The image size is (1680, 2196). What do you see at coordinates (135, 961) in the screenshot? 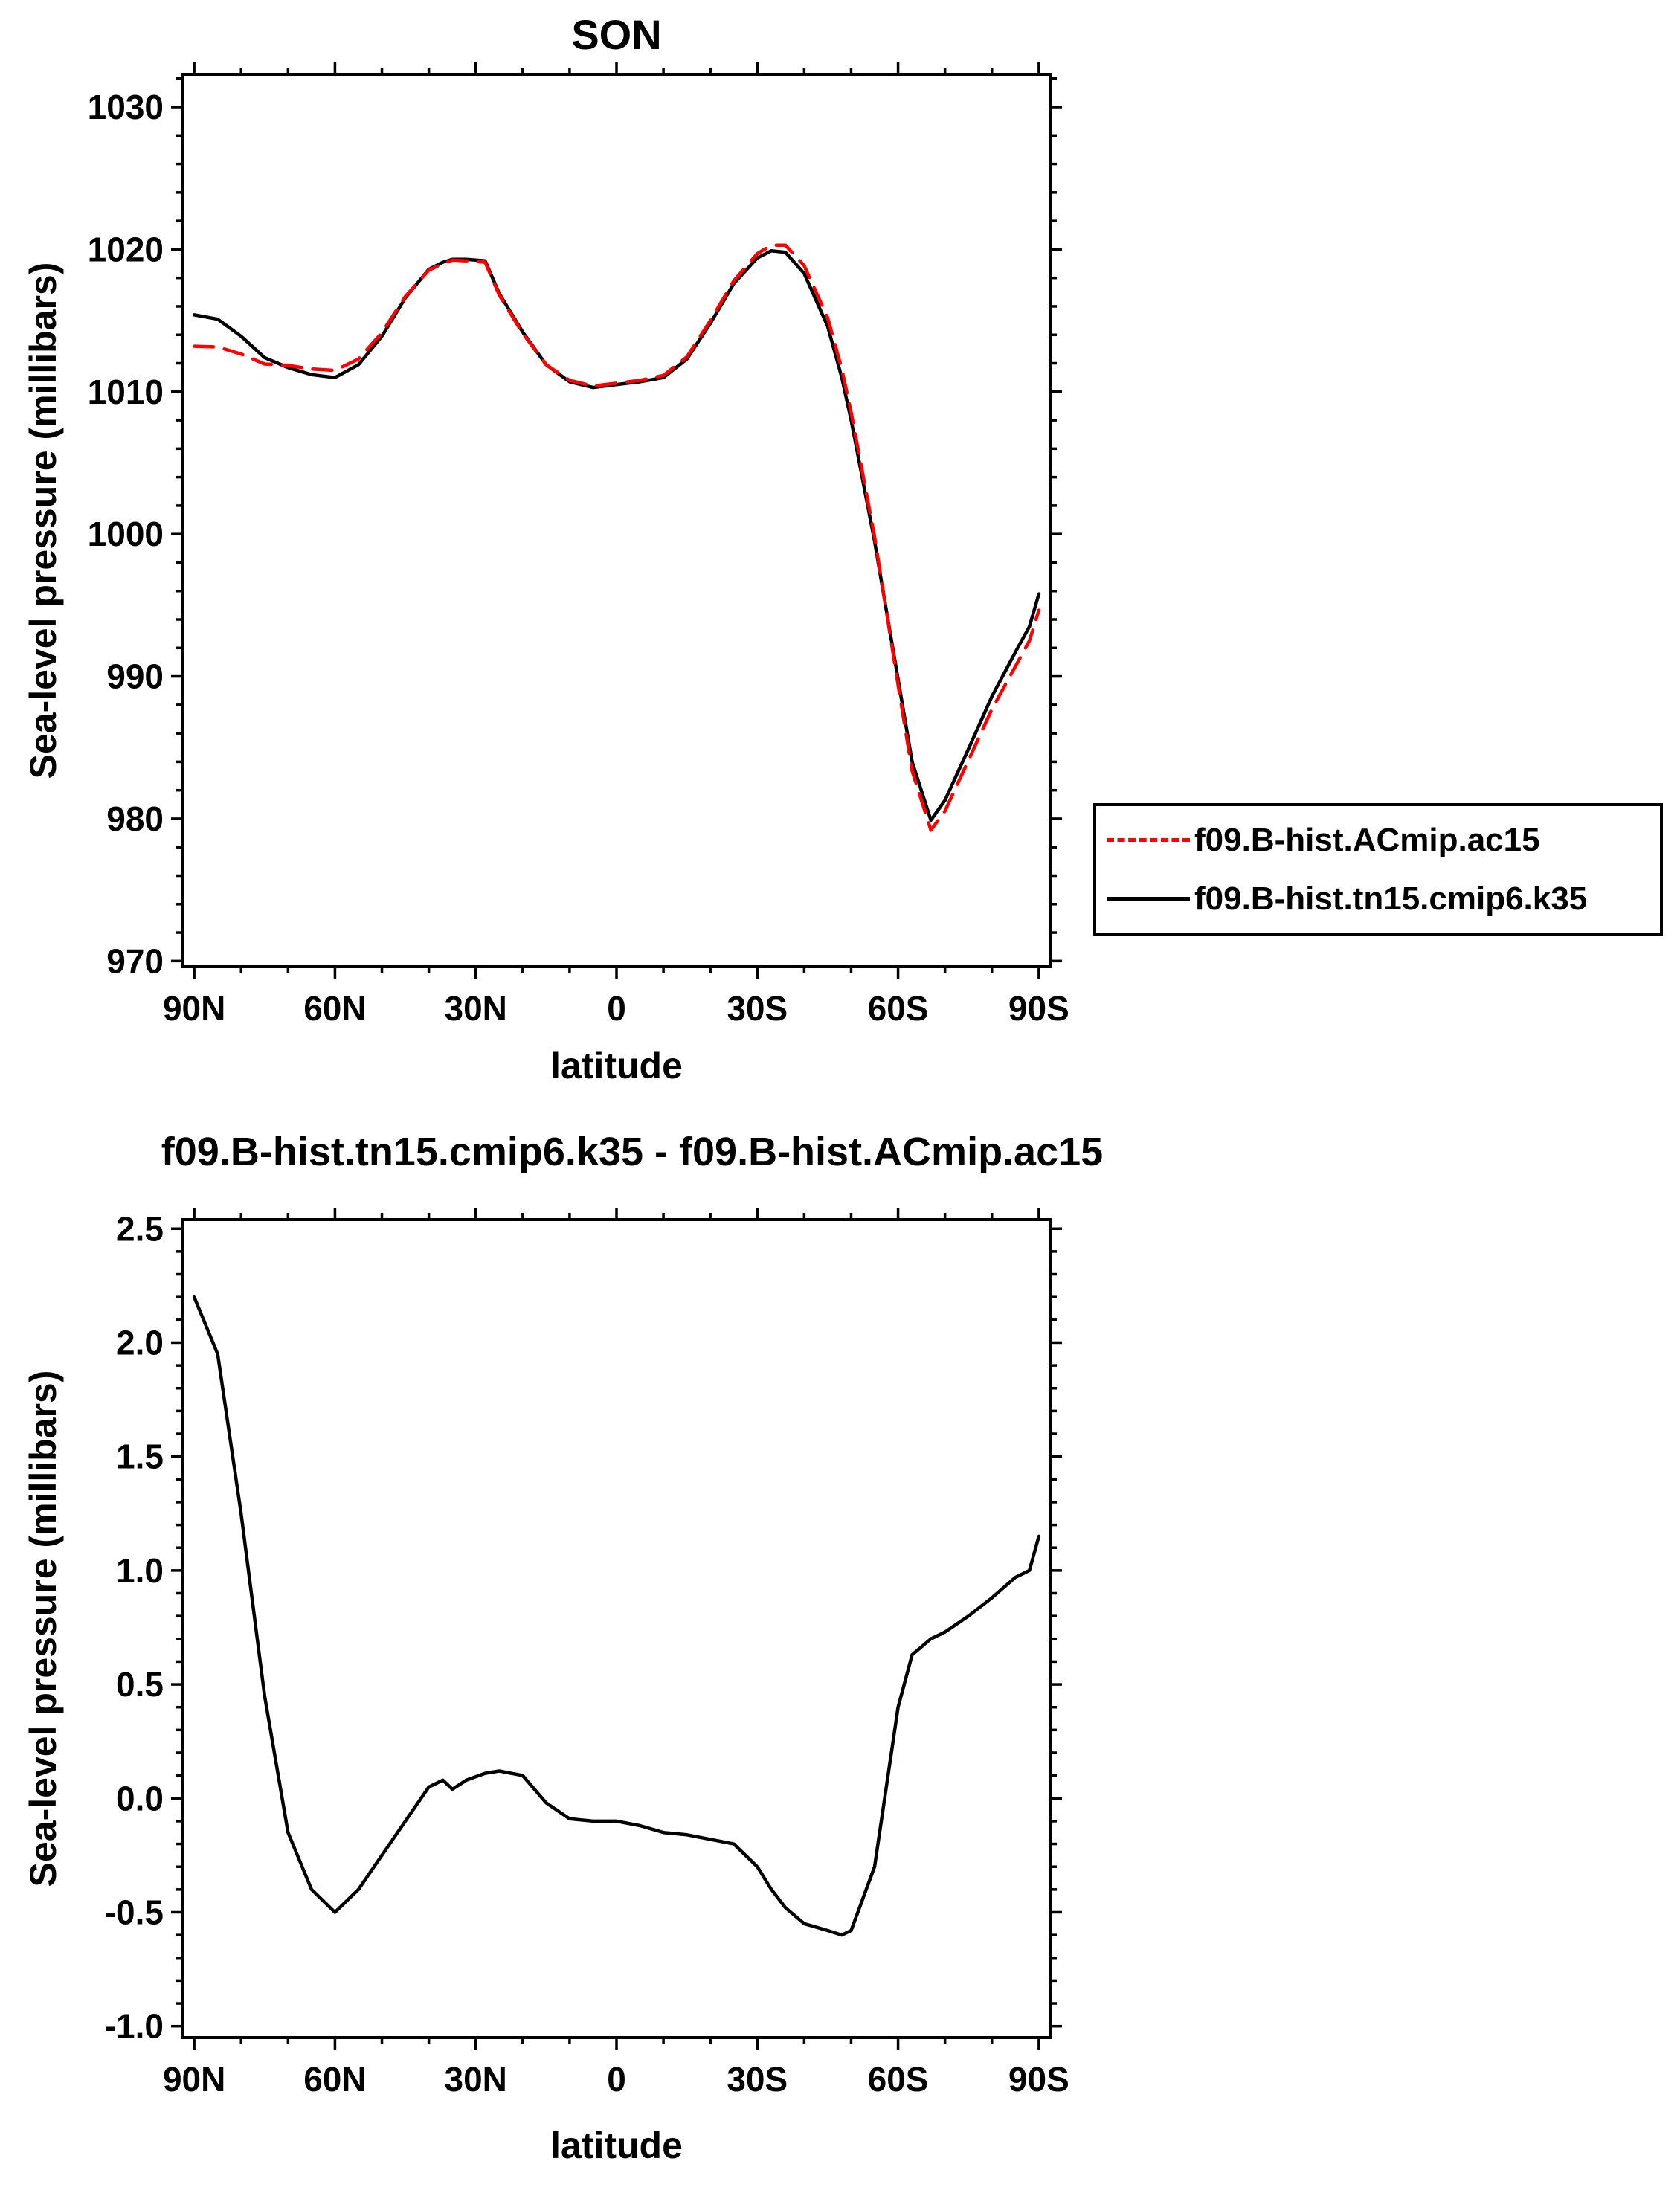
I see `svg-text: 970` at bounding box center [135, 961].